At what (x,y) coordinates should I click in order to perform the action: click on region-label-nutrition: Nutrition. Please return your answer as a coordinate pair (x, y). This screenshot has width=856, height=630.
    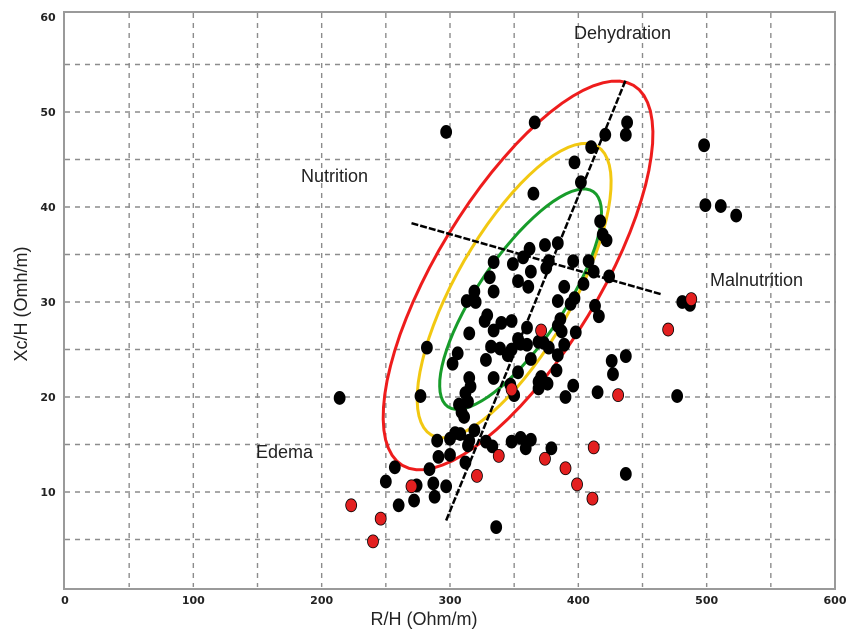
    Looking at the image, I should click on (334, 176).